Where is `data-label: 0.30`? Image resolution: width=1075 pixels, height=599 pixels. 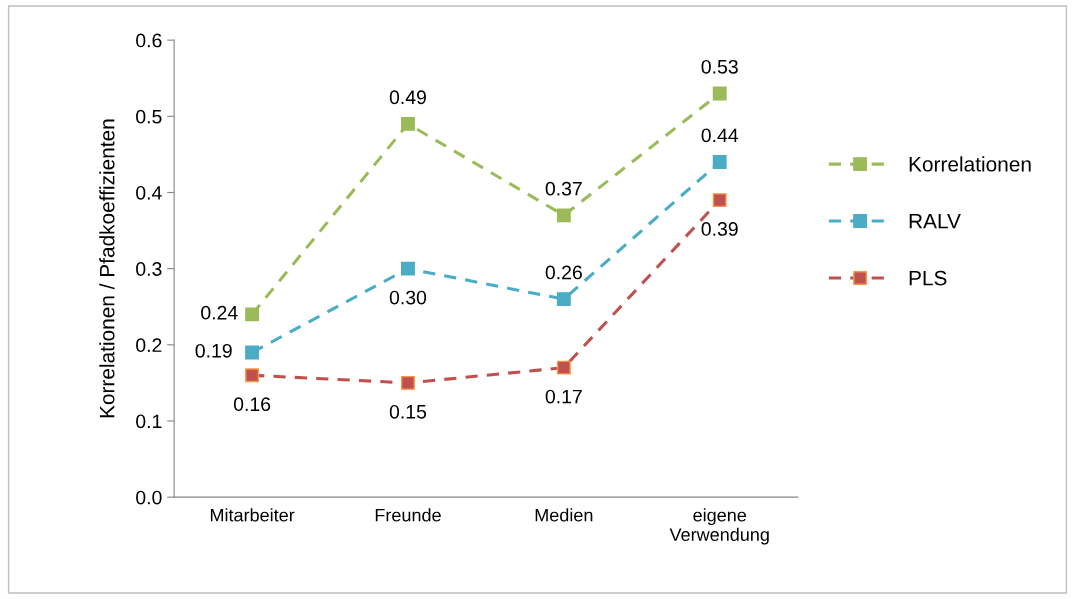
data-label: 0.30 is located at coordinates (408, 297).